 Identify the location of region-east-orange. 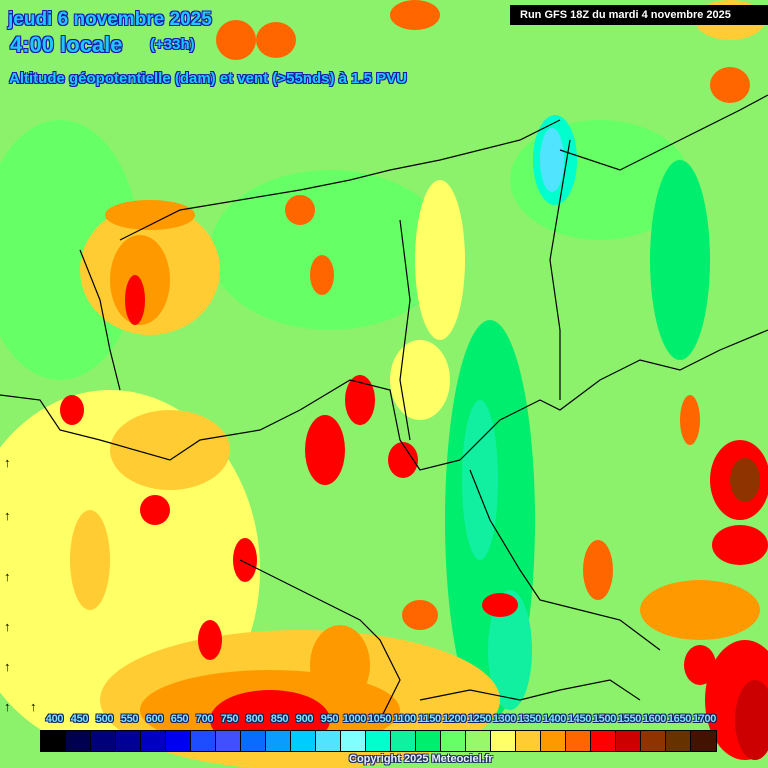
(690, 420).